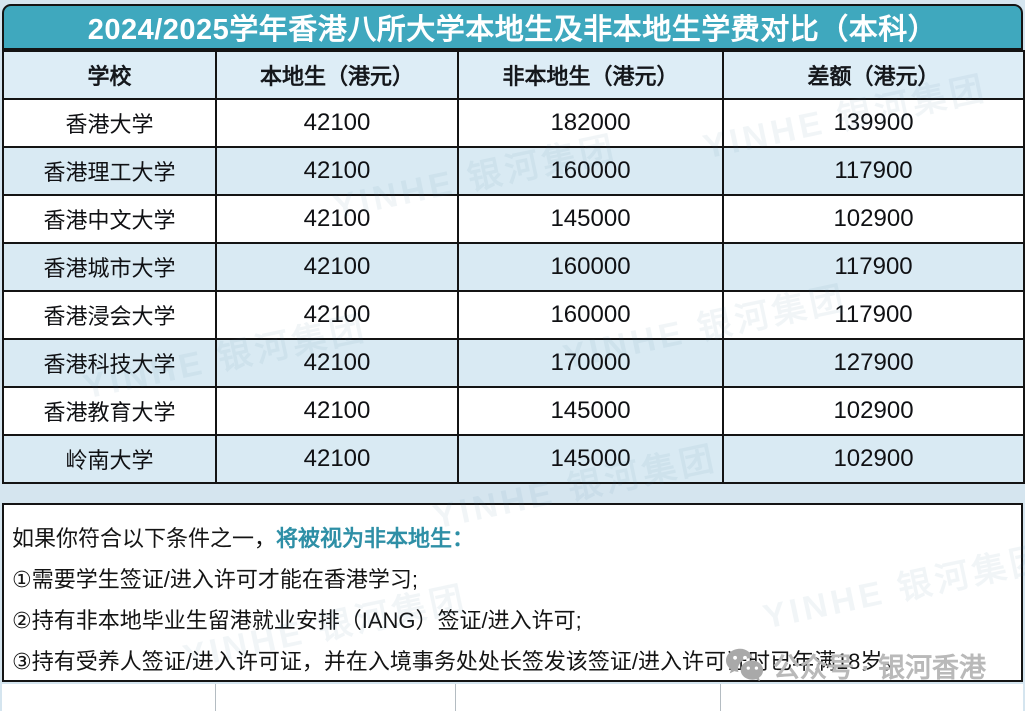  What do you see at coordinates (873, 75) in the screenshot?
I see `col-header-diff: 差额（港元）` at bounding box center [873, 75].